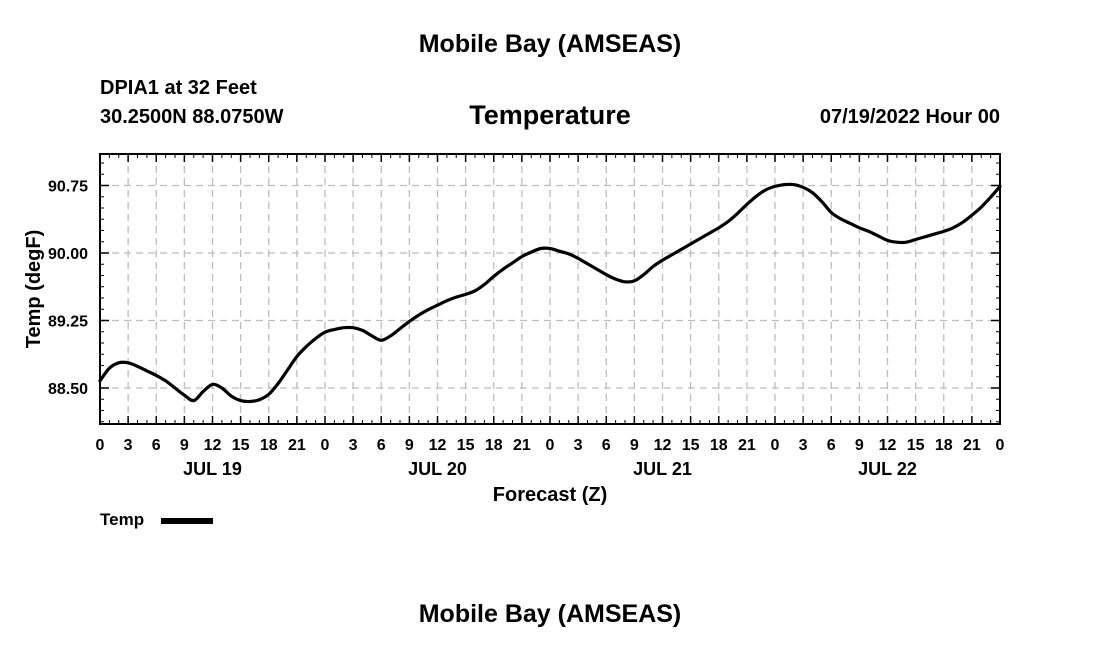  What do you see at coordinates (550, 614) in the screenshot?
I see `footer-title: Mobile Bay (AMSEAS)` at bounding box center [550, 614].